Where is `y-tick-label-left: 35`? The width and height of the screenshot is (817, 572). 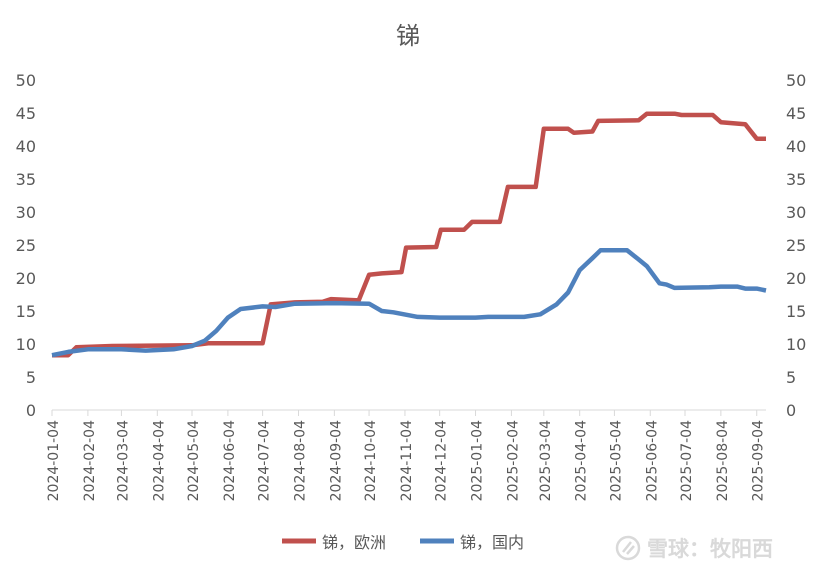
y-tick-label-left: 35 is located at coordinates (26, 179).